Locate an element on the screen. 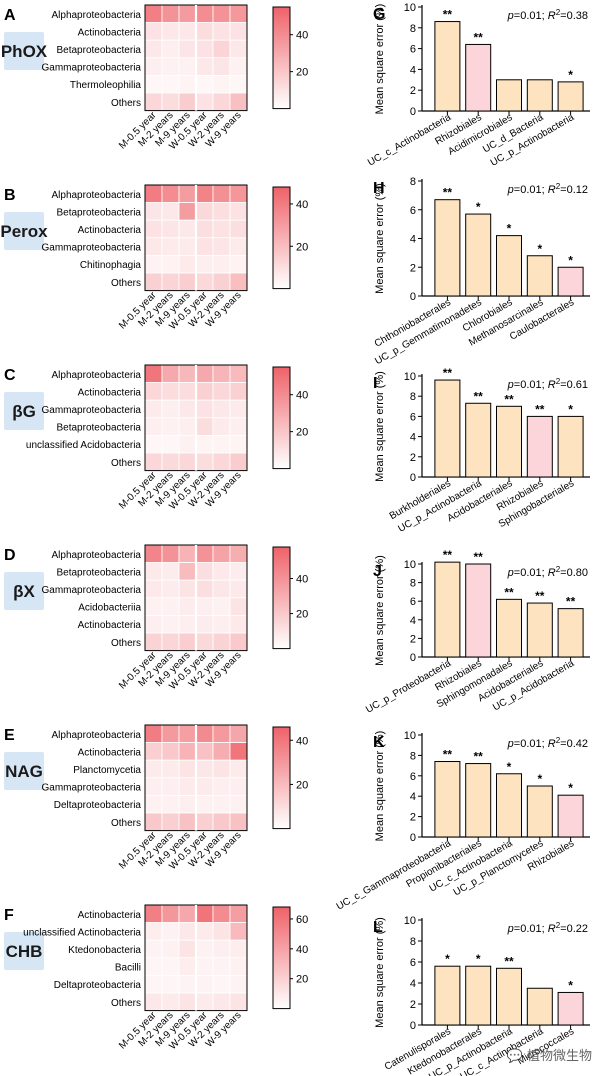  panel-letter: H is located at coordinates (379, 188).